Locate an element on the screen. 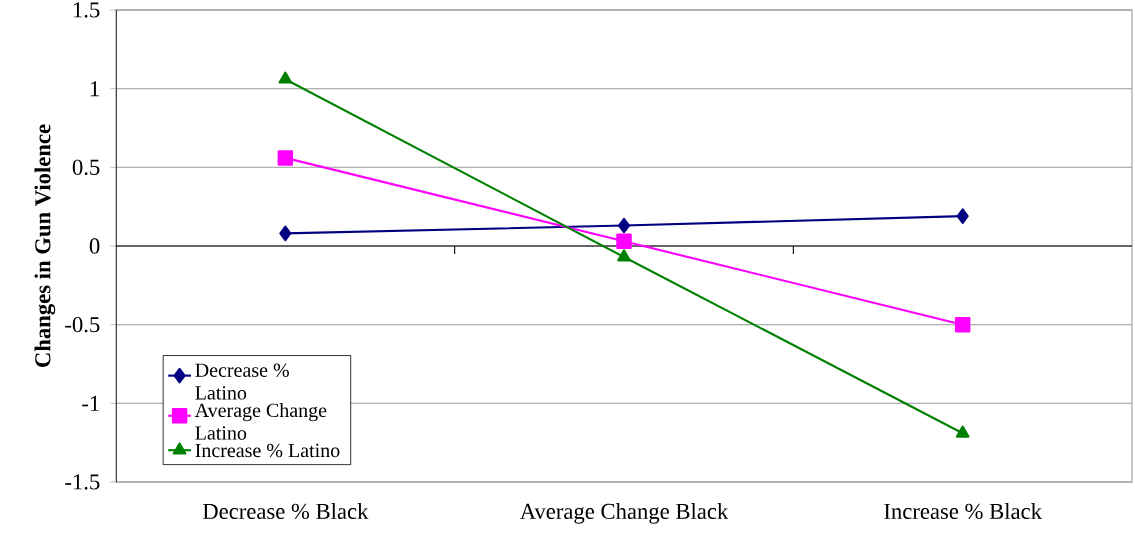  legend-label: Increase % Latino is located at coordinates (267, 450).